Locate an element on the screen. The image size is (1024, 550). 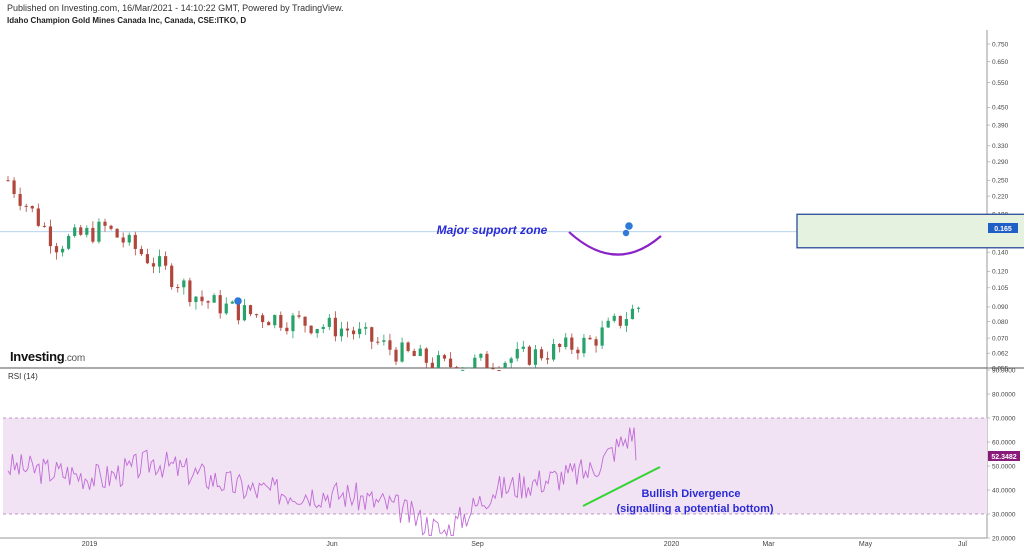
divergence-trendline is located at coordinates (621, 486).